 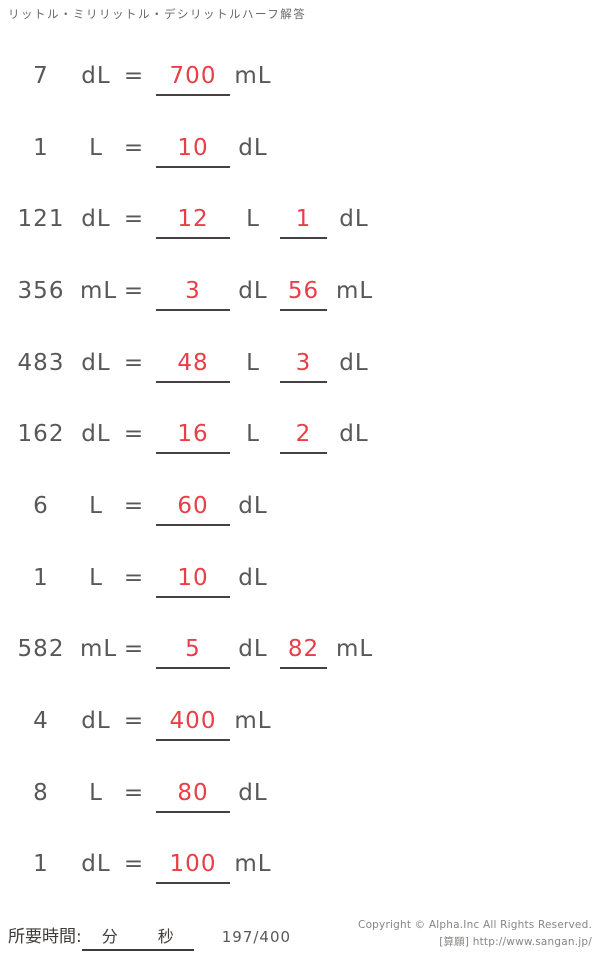 What do you see at coordinates (300, 77) in the screenshot?
I see `problem-row: 7 dL = 700 mL` at bounding box center [300, 77].